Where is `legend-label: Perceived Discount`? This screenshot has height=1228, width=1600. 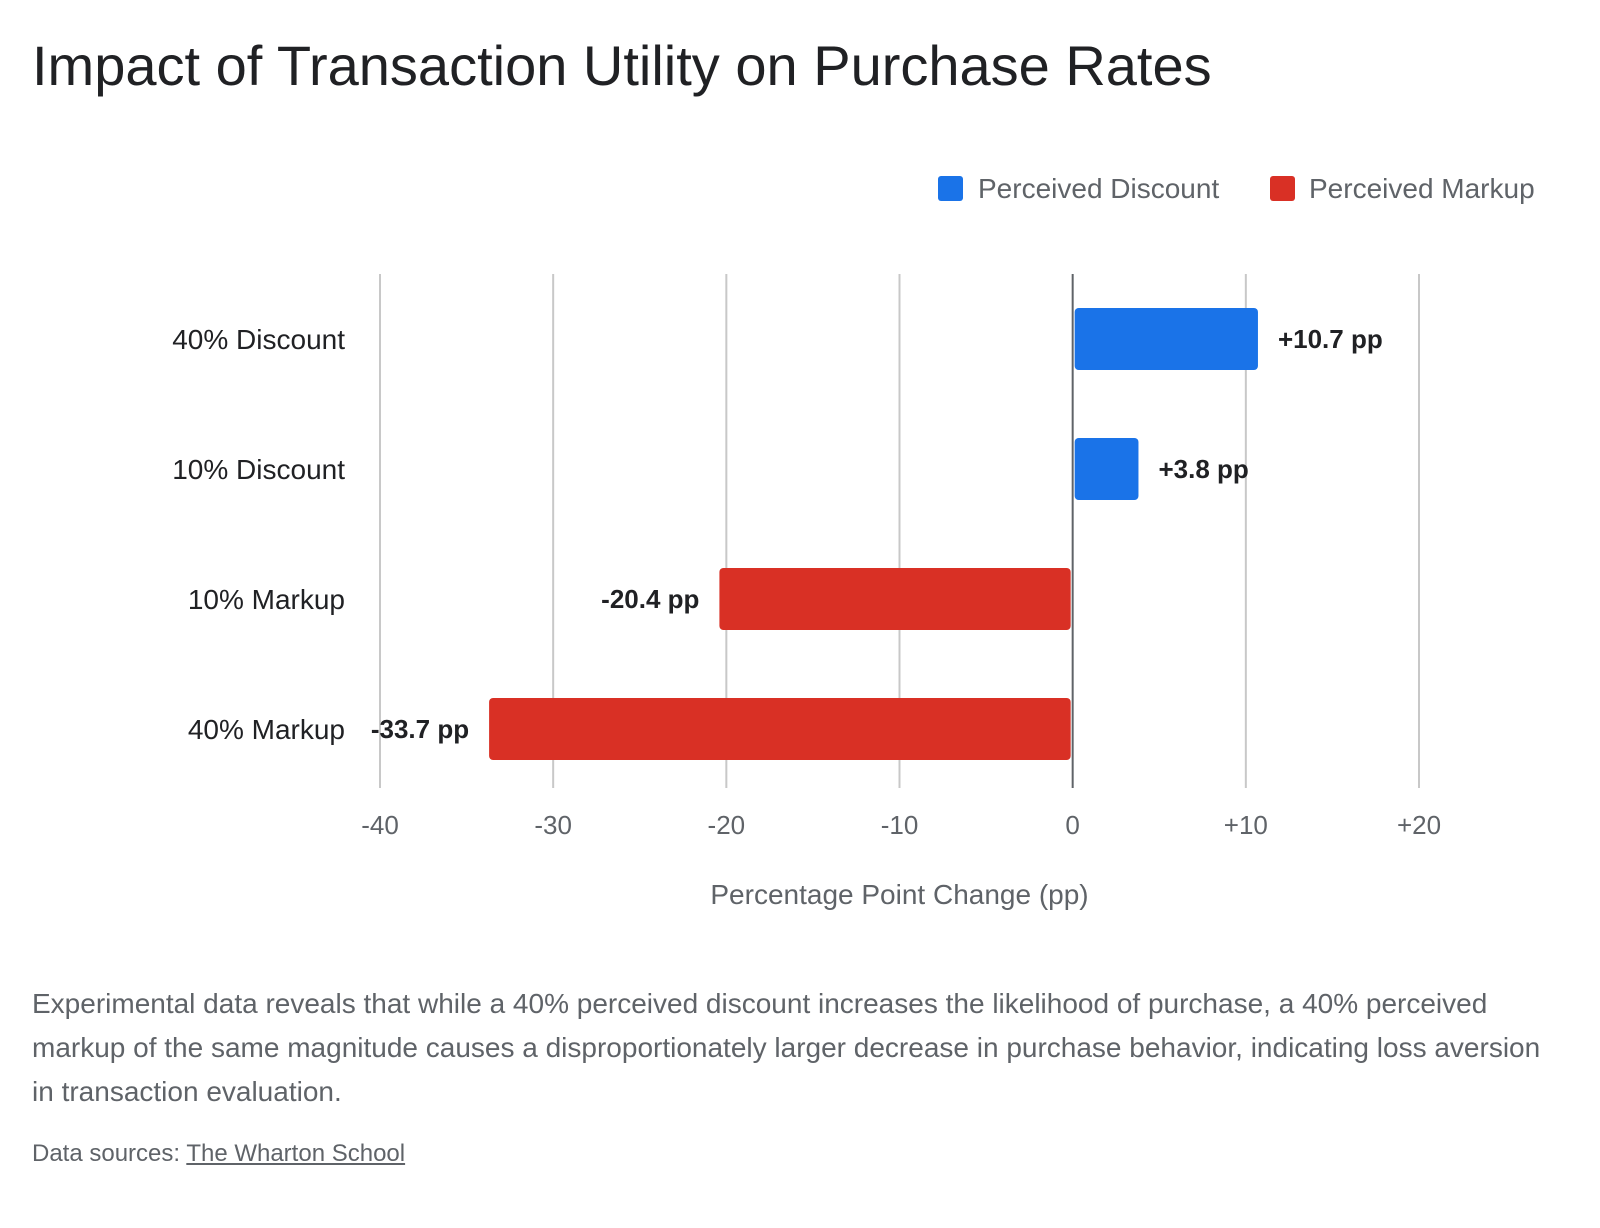
legend-label: Perceived Discount is located at coordinates (1098, 188).